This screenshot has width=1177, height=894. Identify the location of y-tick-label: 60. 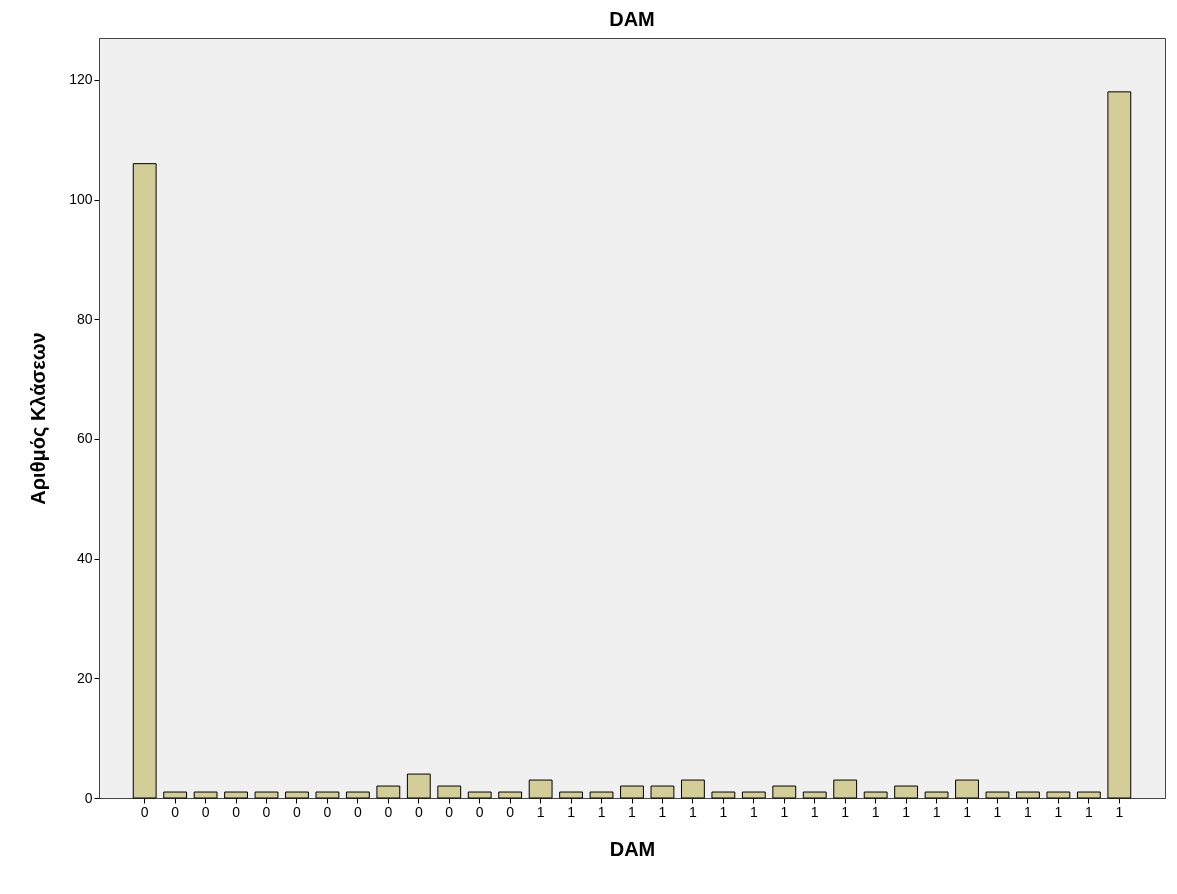
(84, 438).